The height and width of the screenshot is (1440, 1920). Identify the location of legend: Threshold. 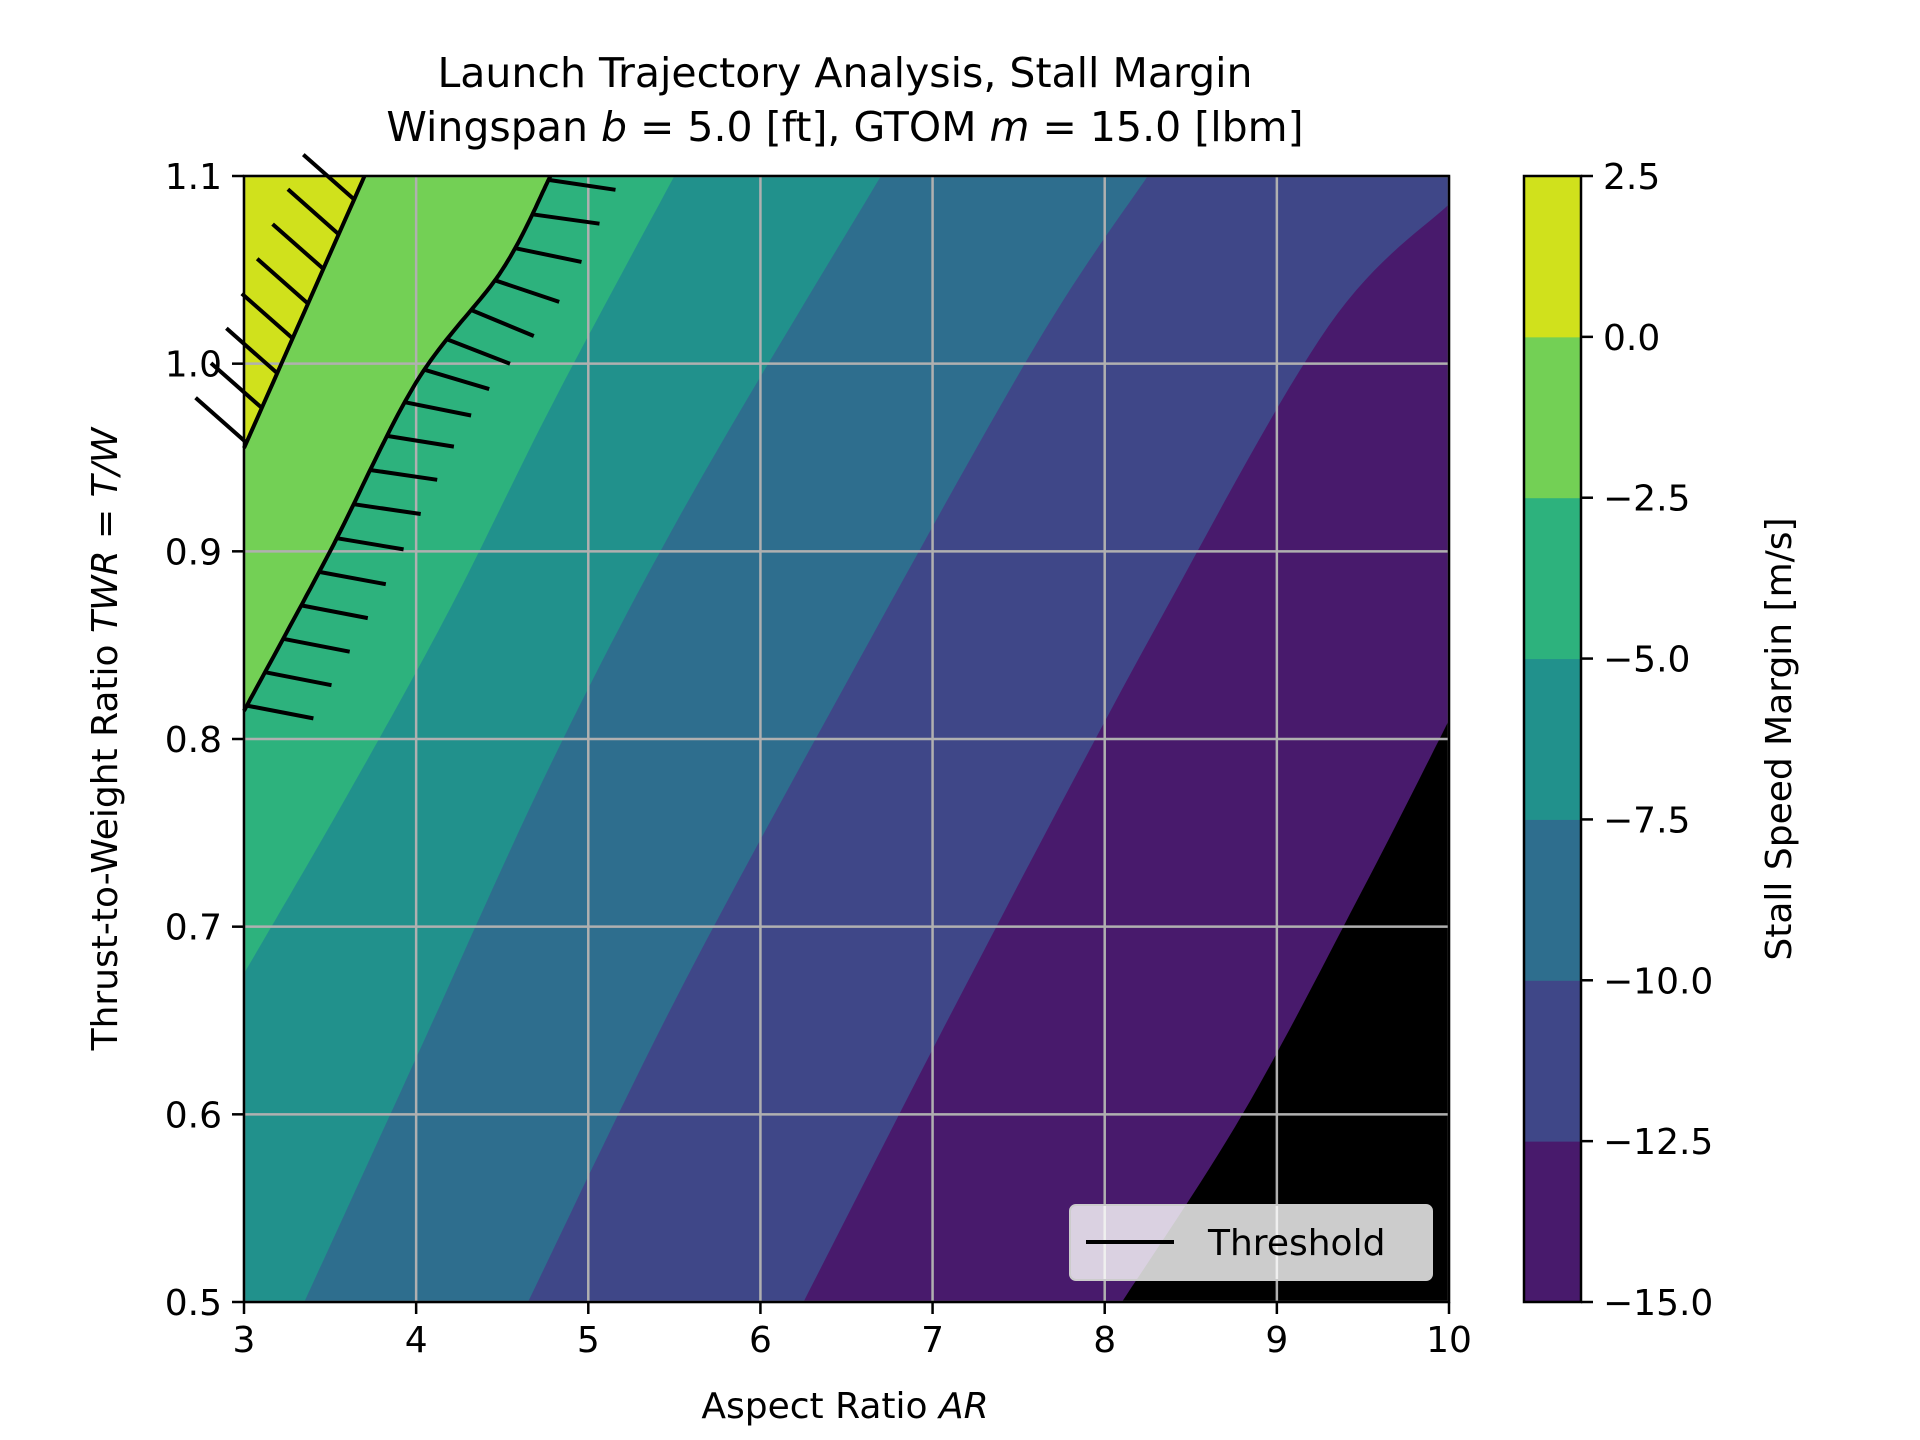
(1251, 1242).